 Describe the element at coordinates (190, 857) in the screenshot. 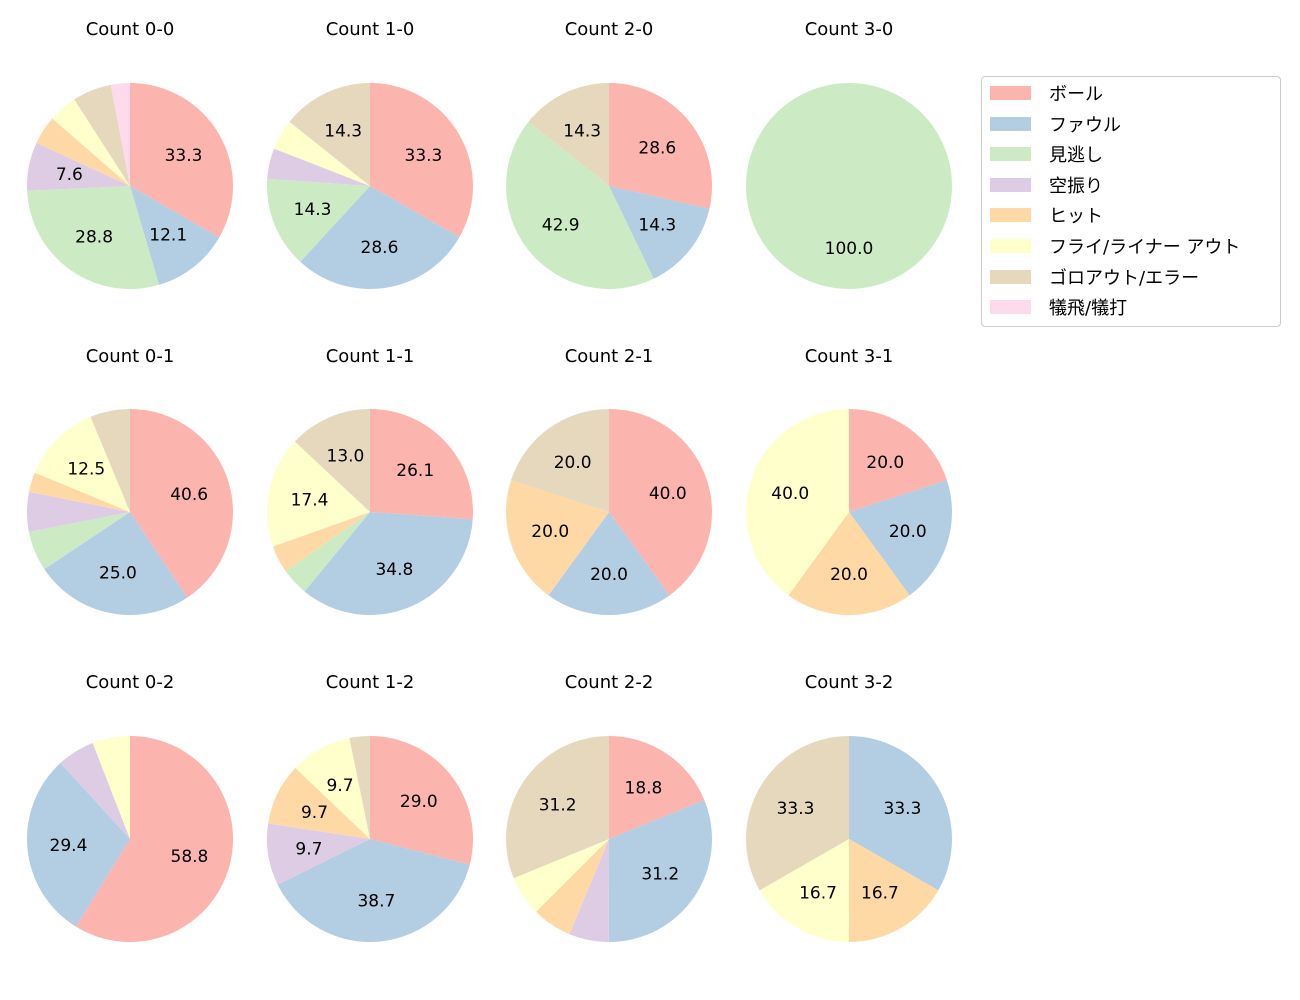

I see `slice-label: 58.8` at that location.